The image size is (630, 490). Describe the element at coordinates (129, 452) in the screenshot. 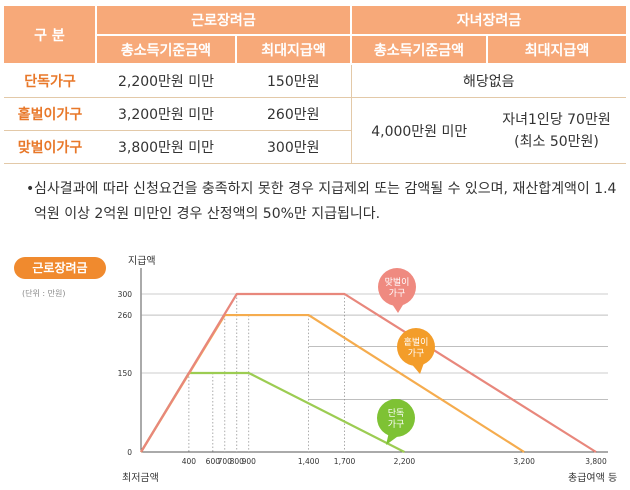

I see `y-tick-label: 0` at that location.